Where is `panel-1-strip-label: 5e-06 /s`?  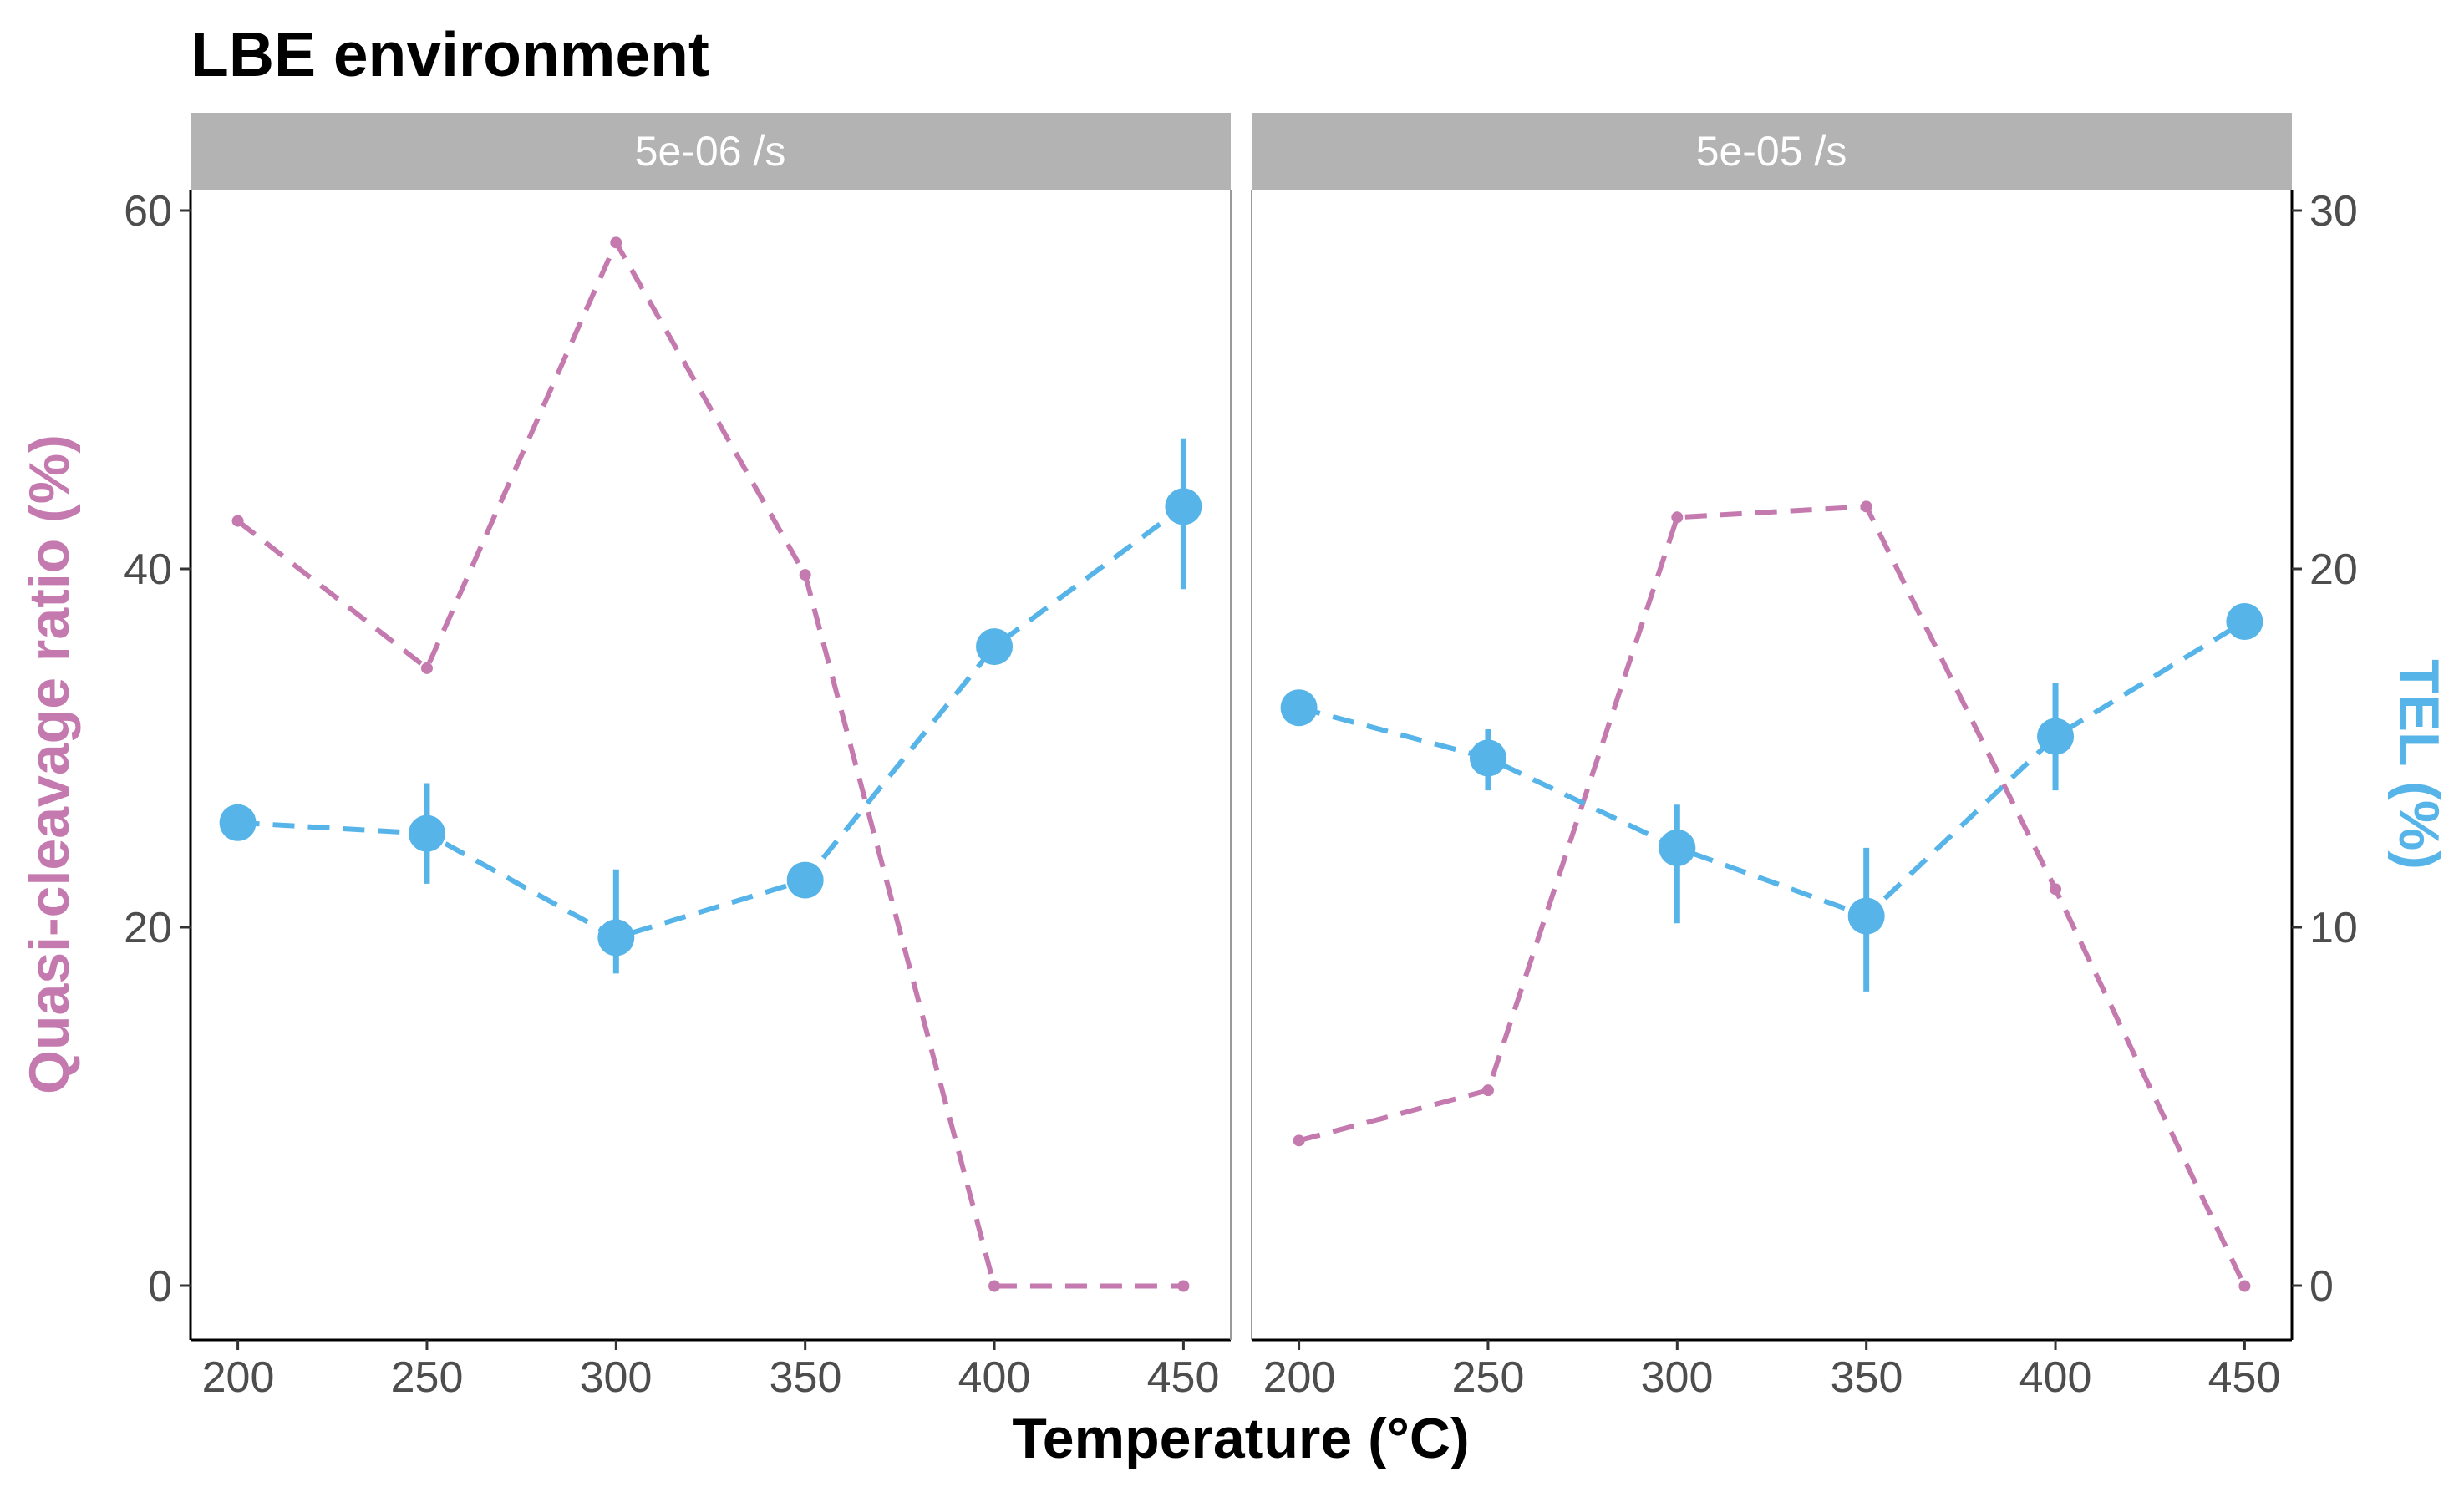 panel-1-strip-label: 5e-06 /s is located at coordinates (710, 151).